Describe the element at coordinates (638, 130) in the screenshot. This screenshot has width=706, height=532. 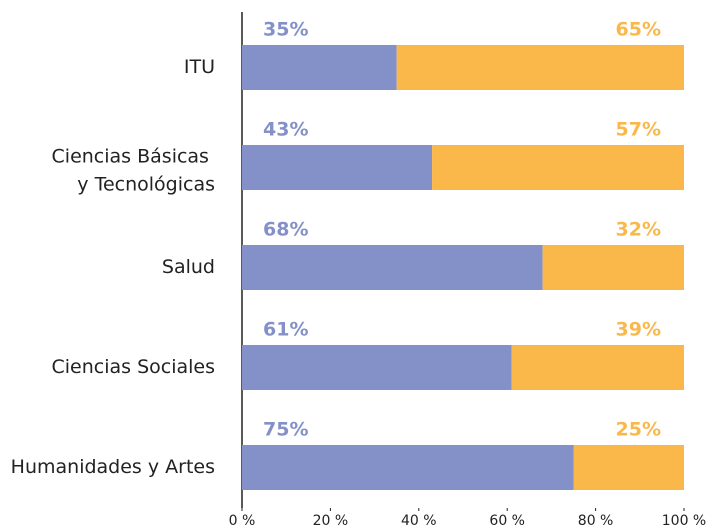
I see `value-label: 57%` at that location.